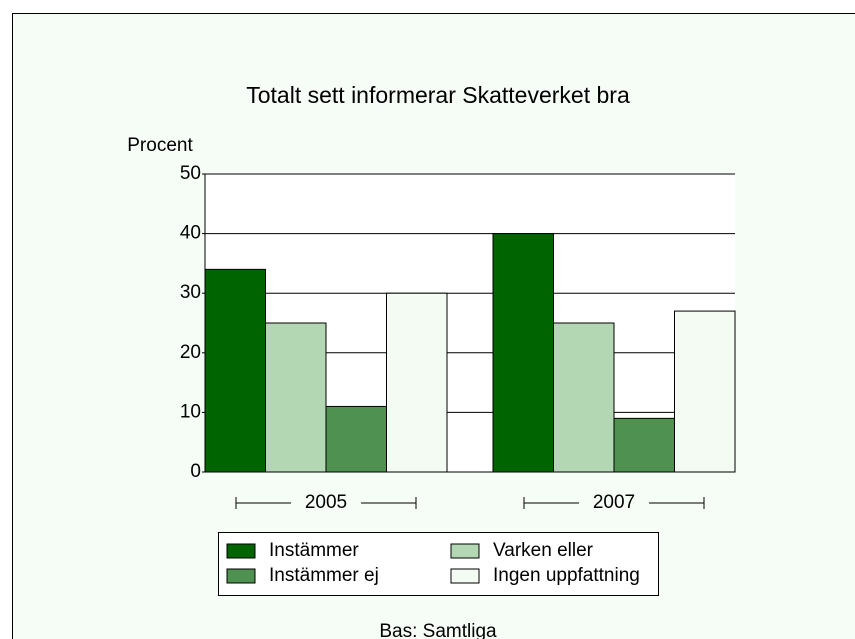 The image size is (855, 639). I want to click on legend-label: Instämmer ej, so click(324, 575).